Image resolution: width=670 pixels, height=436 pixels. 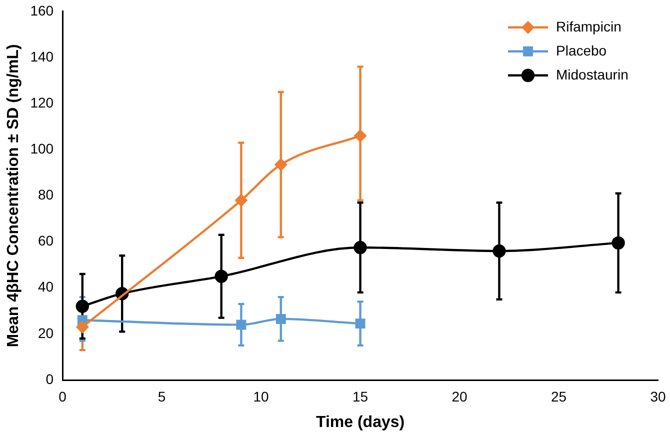 What do you see at coordinates (42, 56) in the screenshot?
I see `y-tick-label: 140` at bounding box center [42, 56].